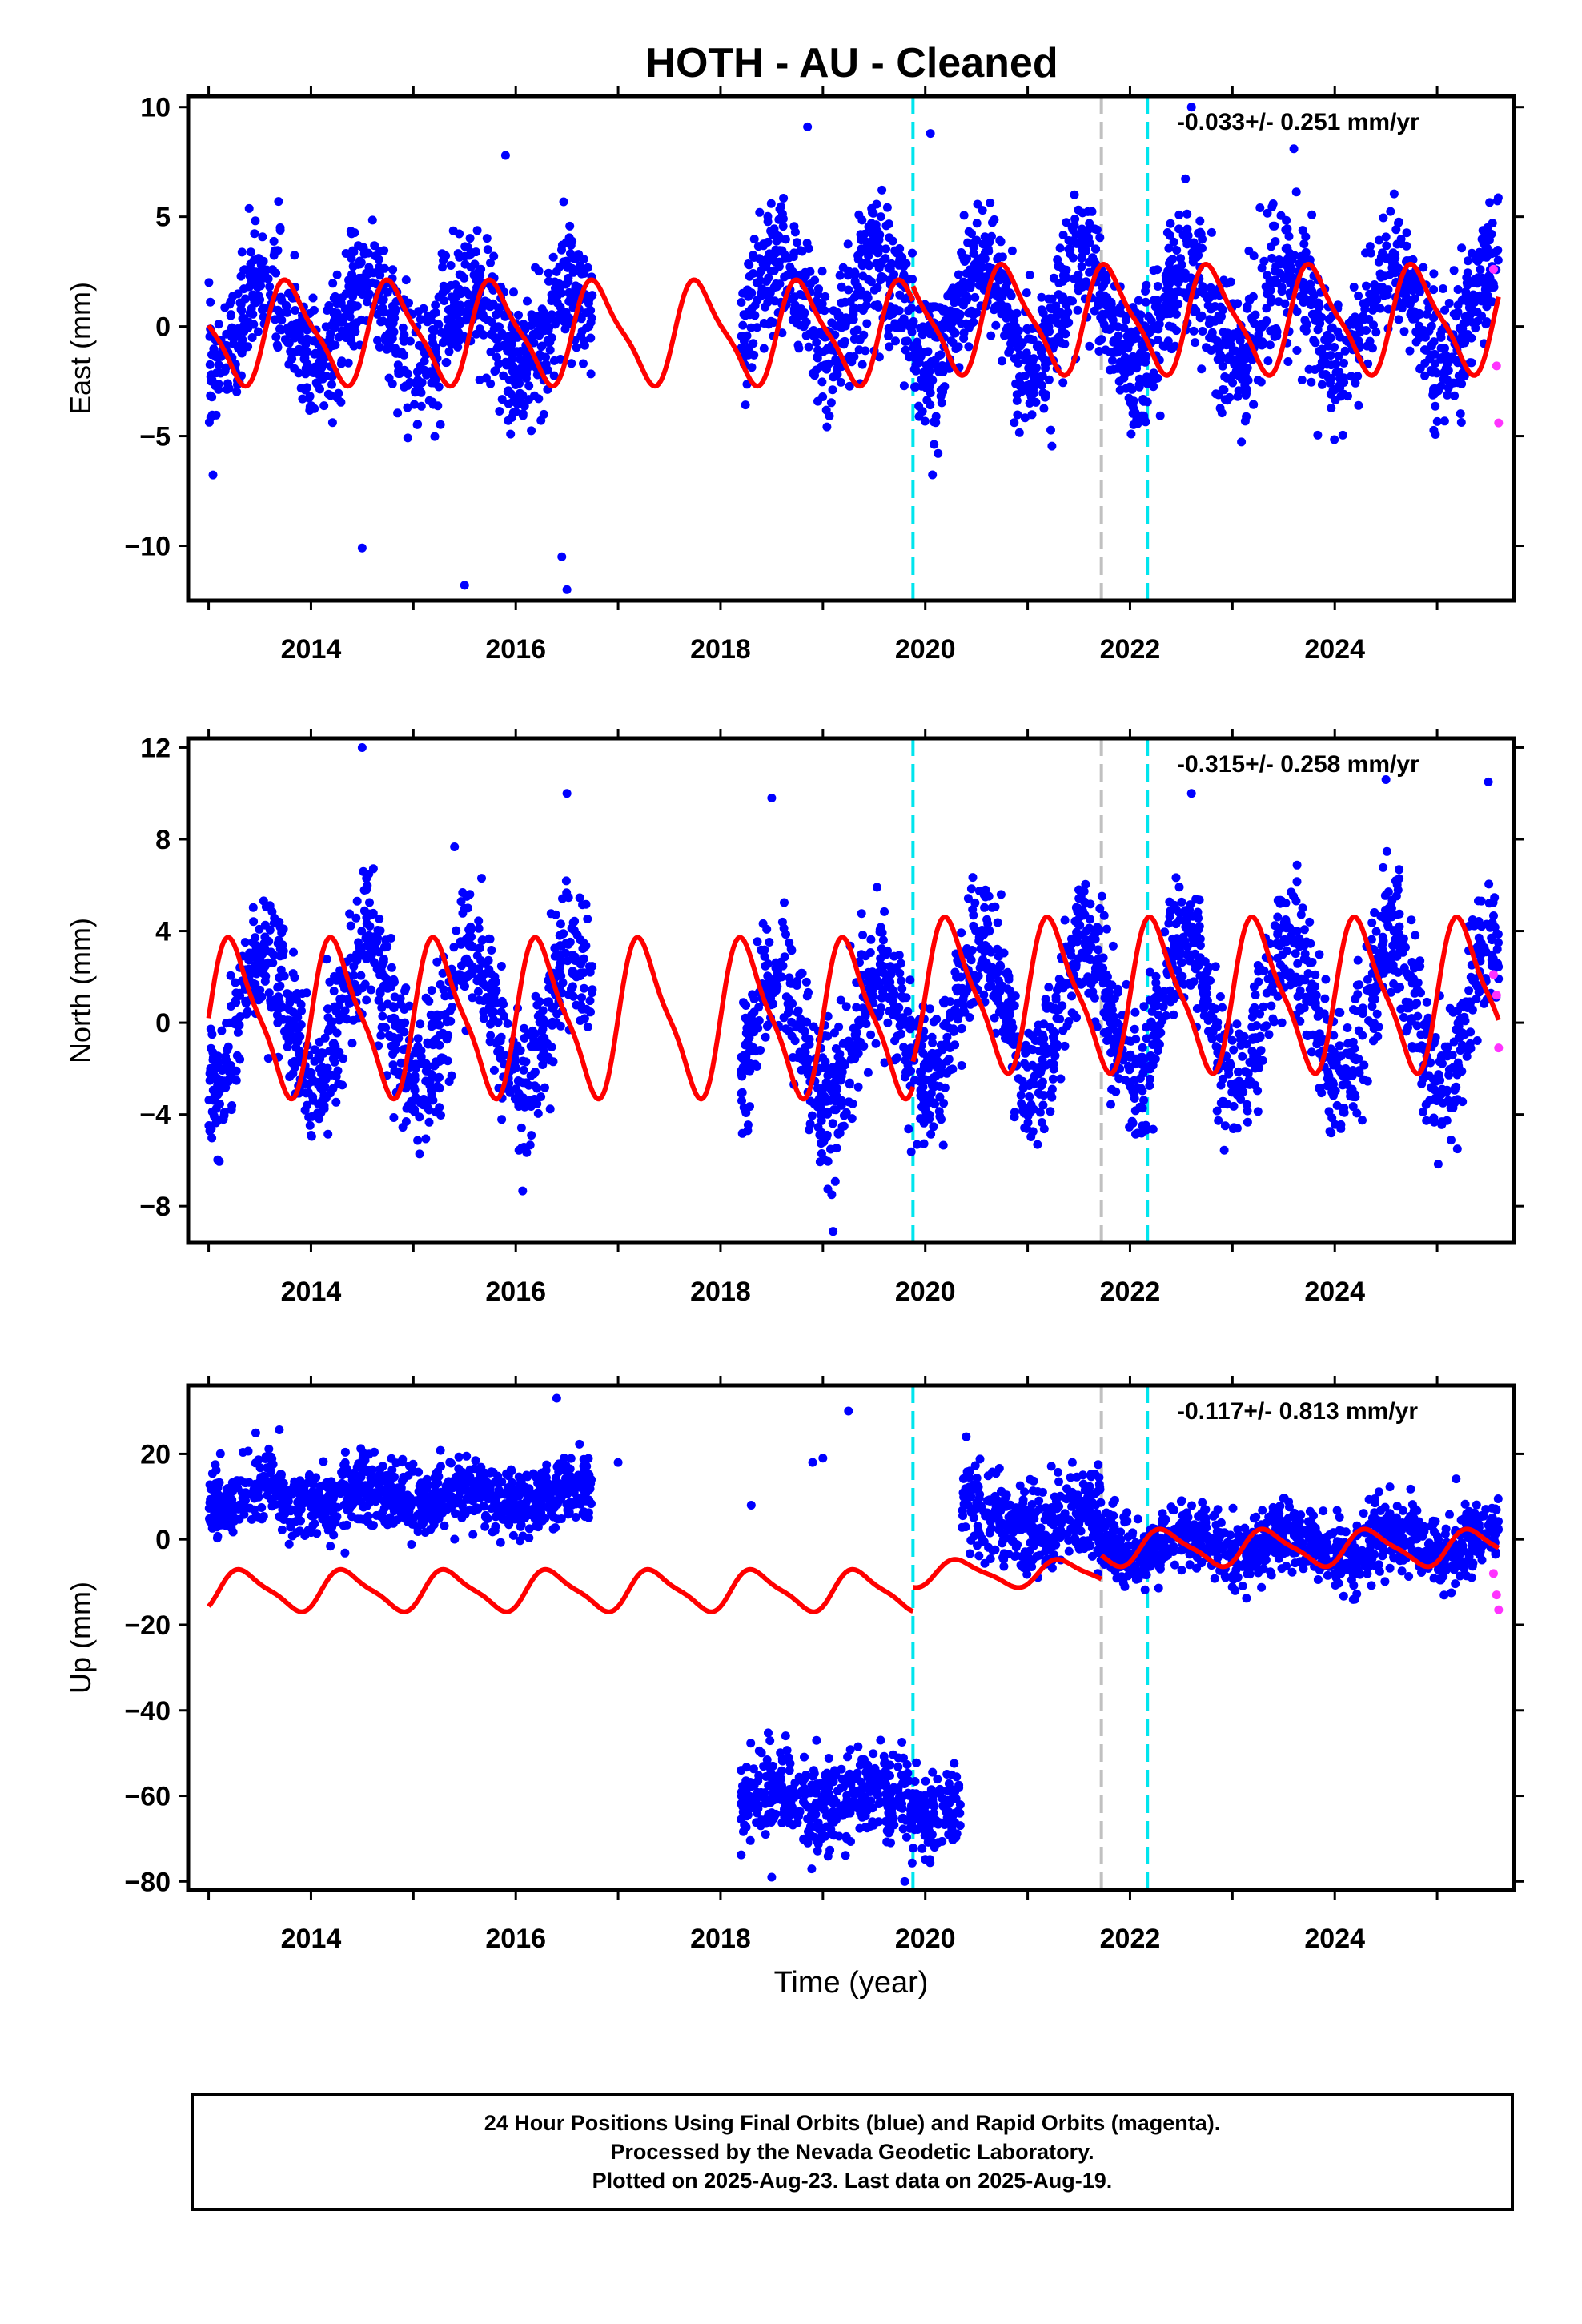 Image resolution: width=1582 pixels, height=2324 pixels. I want to click on outlier-point, so click(1294, 149).